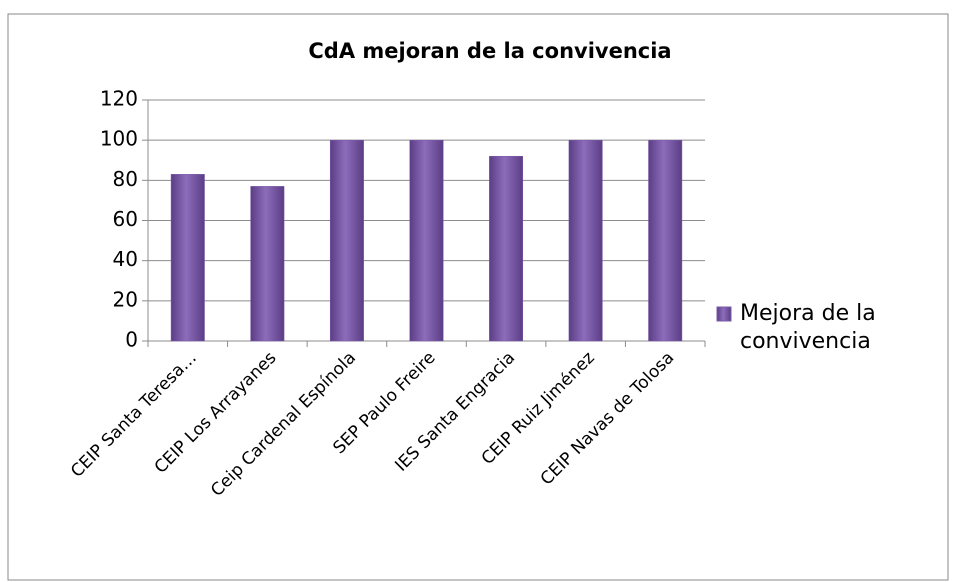  Describe the element at coordinates (724, 314) in the screenshot. I see `legend-swatch` at that location.